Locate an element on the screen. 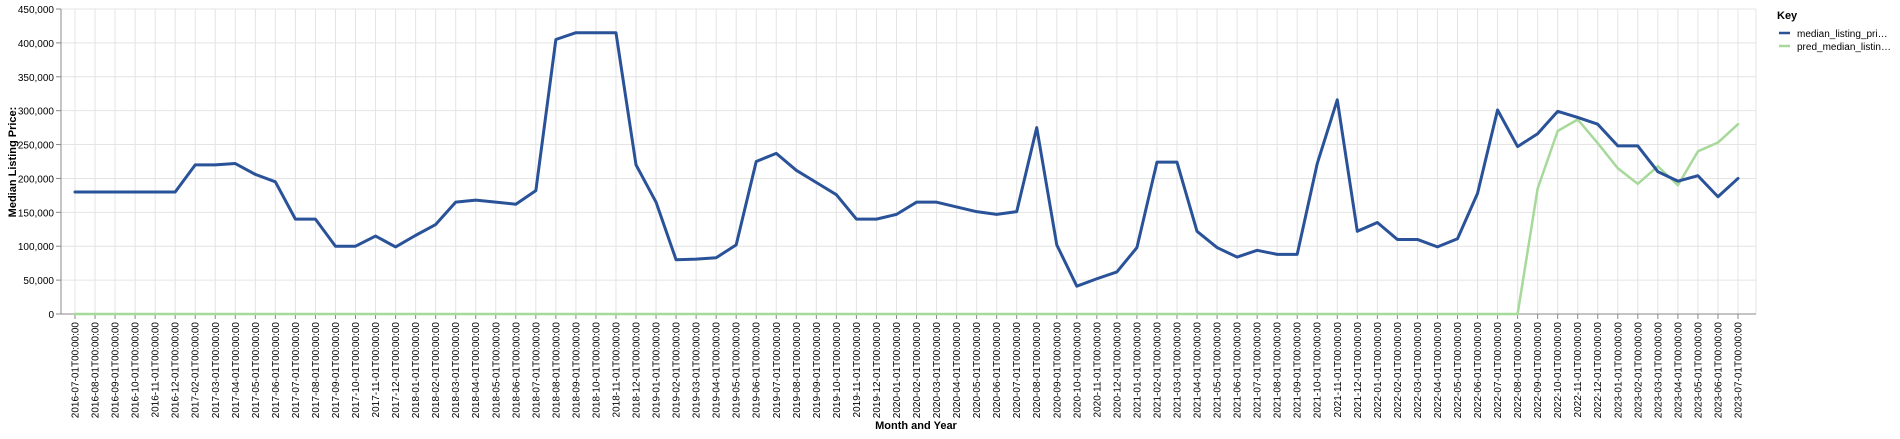 This screenshot has height=439, width=1900. x-tick-label: 2019-02-01T00:00:00 is located at coordinates (677, 370).